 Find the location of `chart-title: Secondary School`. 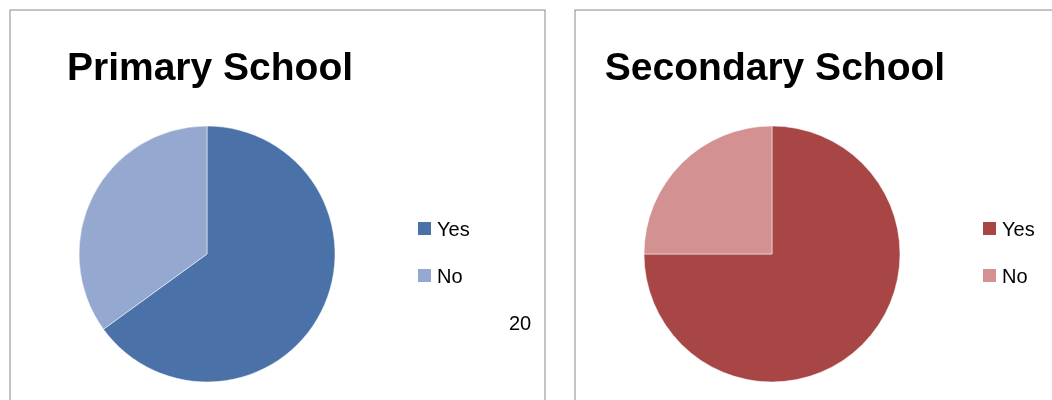

chart-title: Secondary School is located at coordinates (775, 66).